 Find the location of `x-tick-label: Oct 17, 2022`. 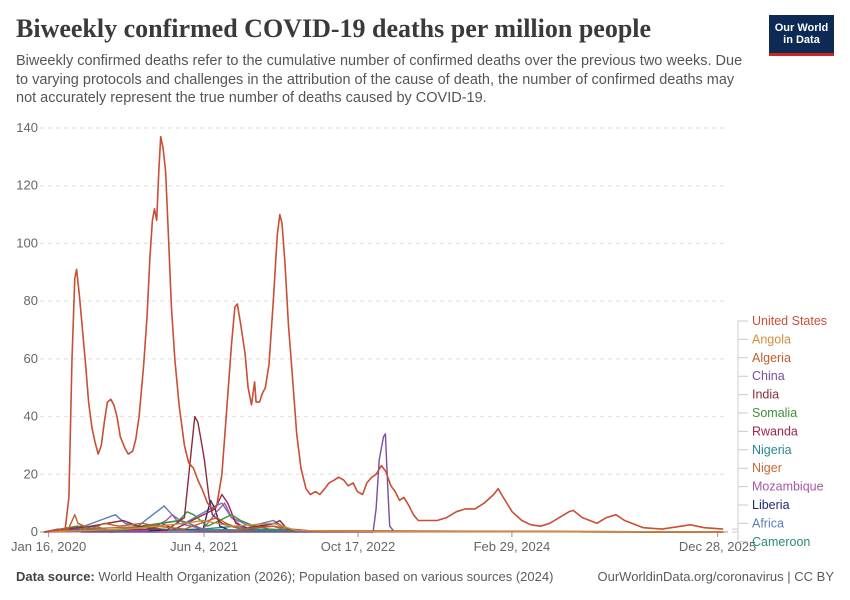

x-tick-label: Oct 17, 2022 is located at coordinates (358, 546).